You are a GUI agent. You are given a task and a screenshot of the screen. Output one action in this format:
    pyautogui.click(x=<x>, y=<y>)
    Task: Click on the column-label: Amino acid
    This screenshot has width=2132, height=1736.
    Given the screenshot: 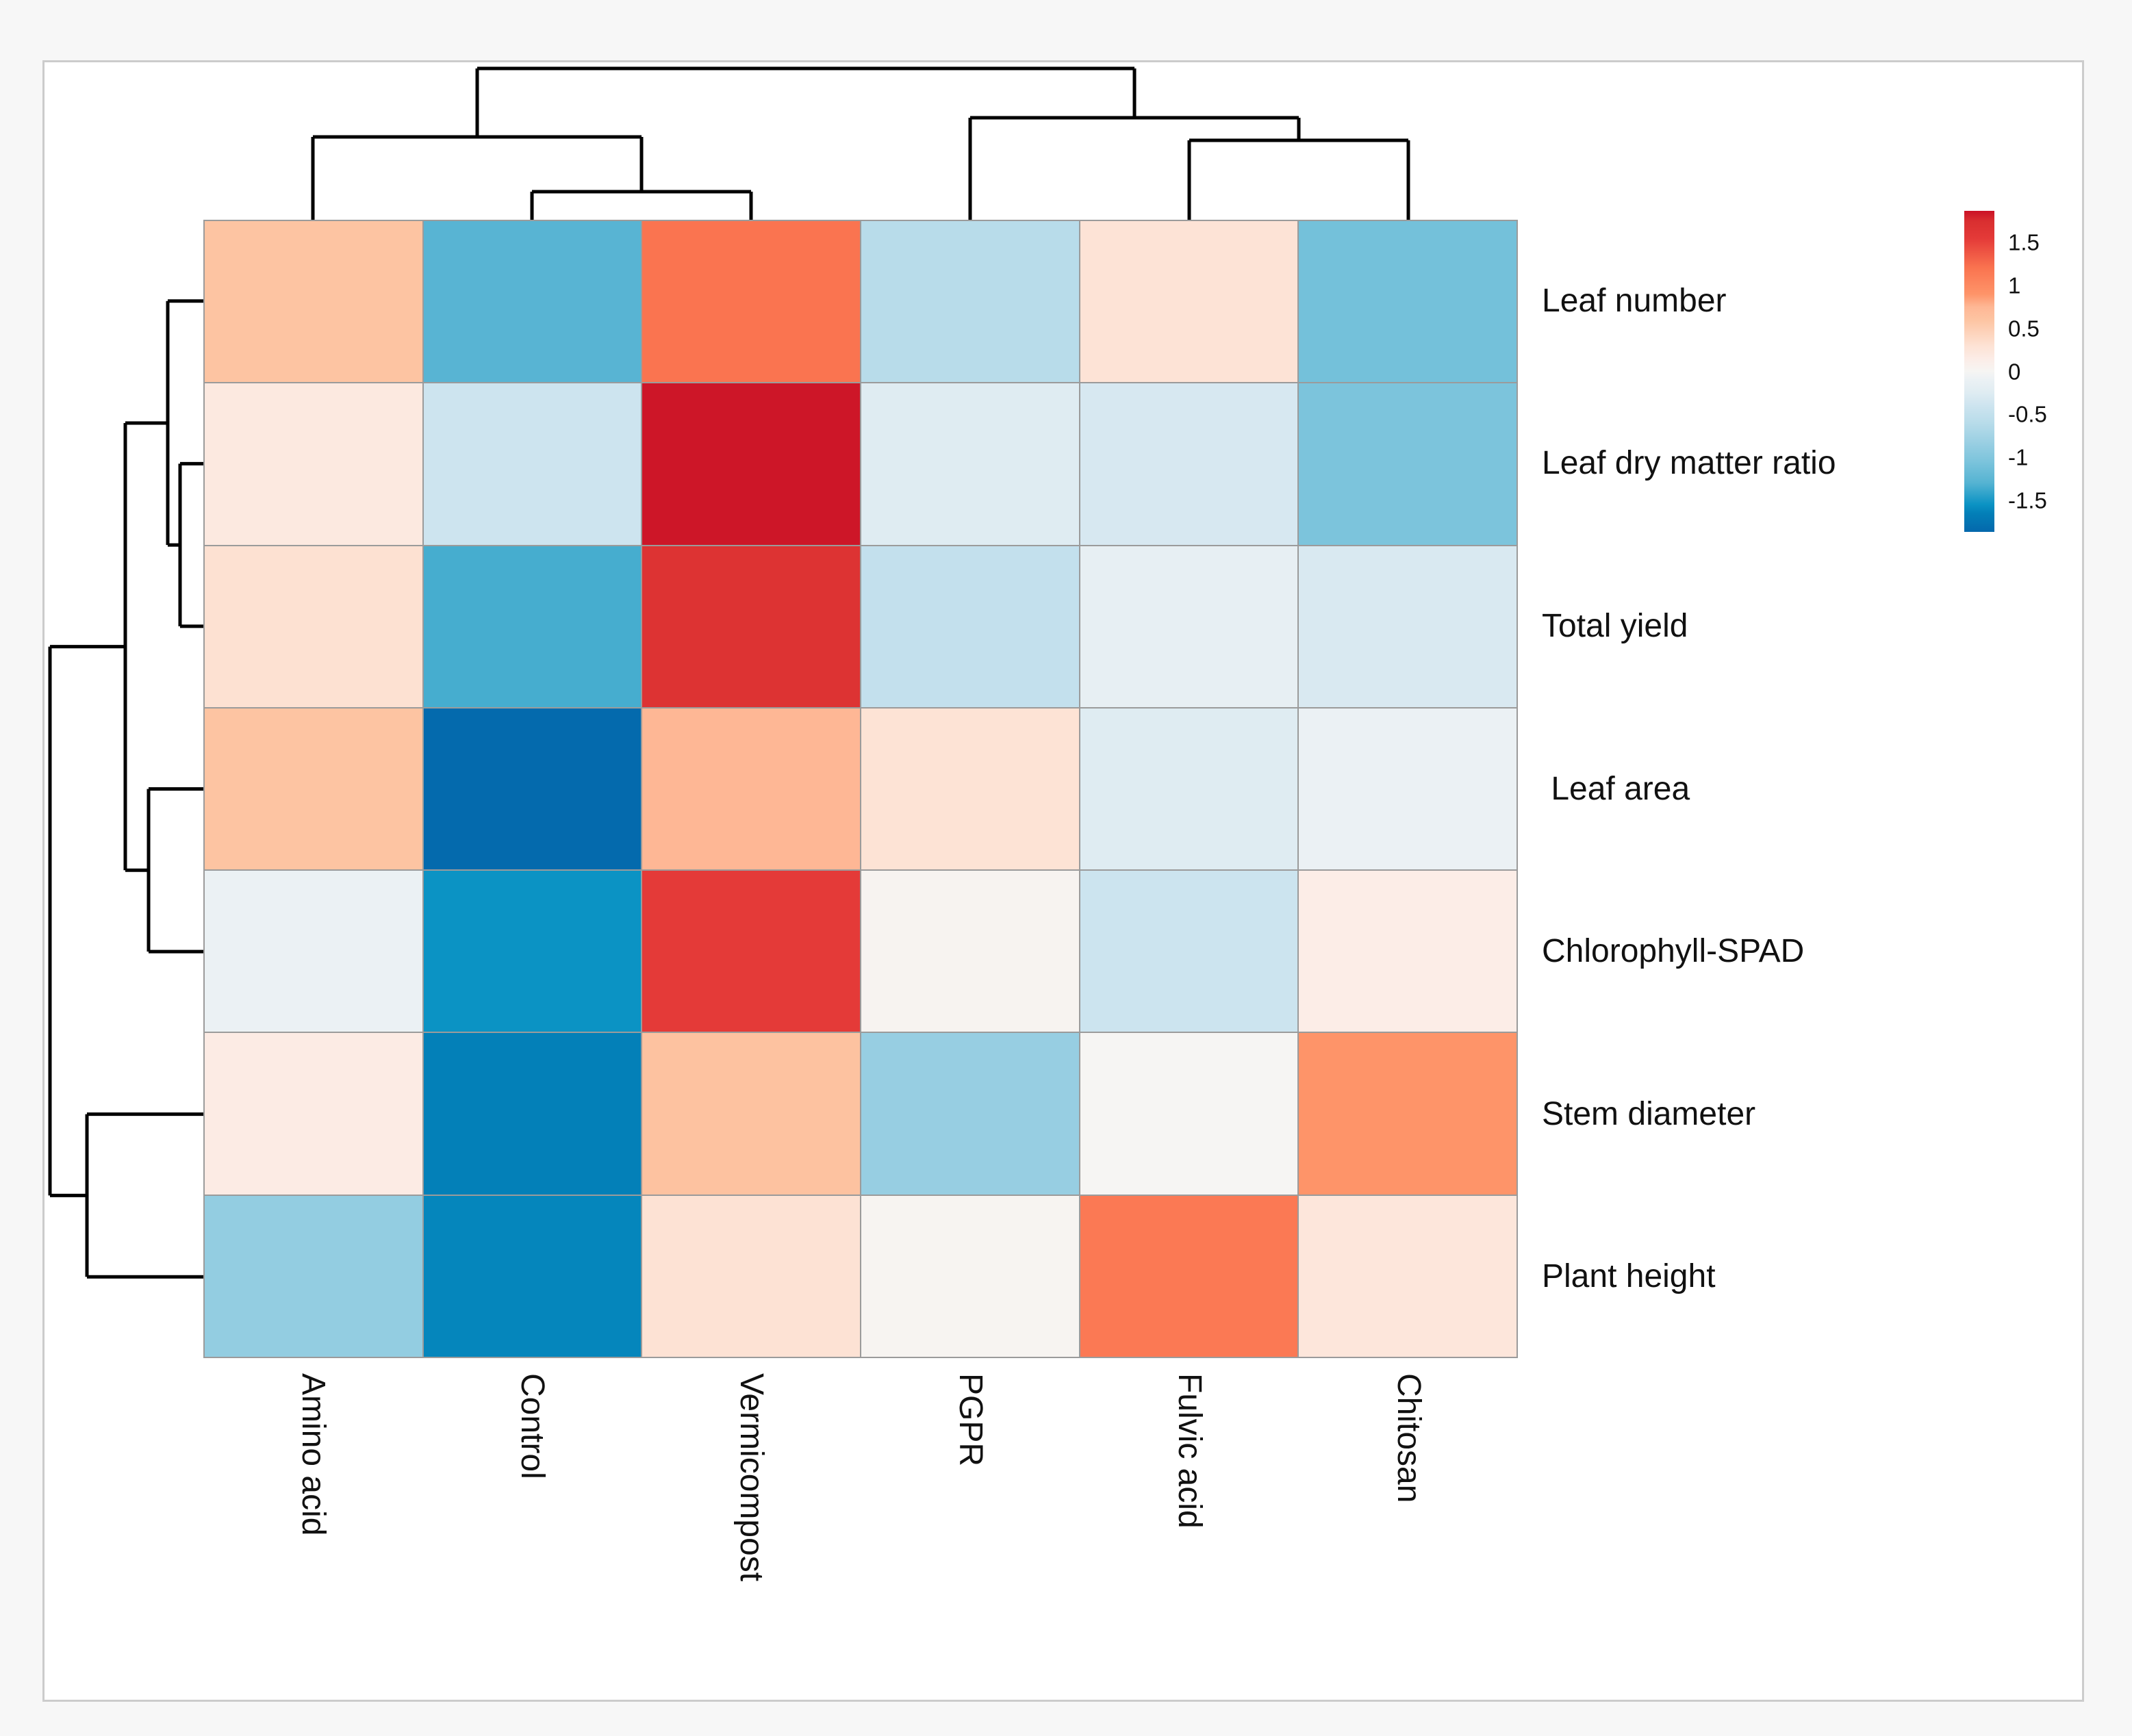 What is the action you would take?
    pyautogui.click(x=313, y=1454)
    